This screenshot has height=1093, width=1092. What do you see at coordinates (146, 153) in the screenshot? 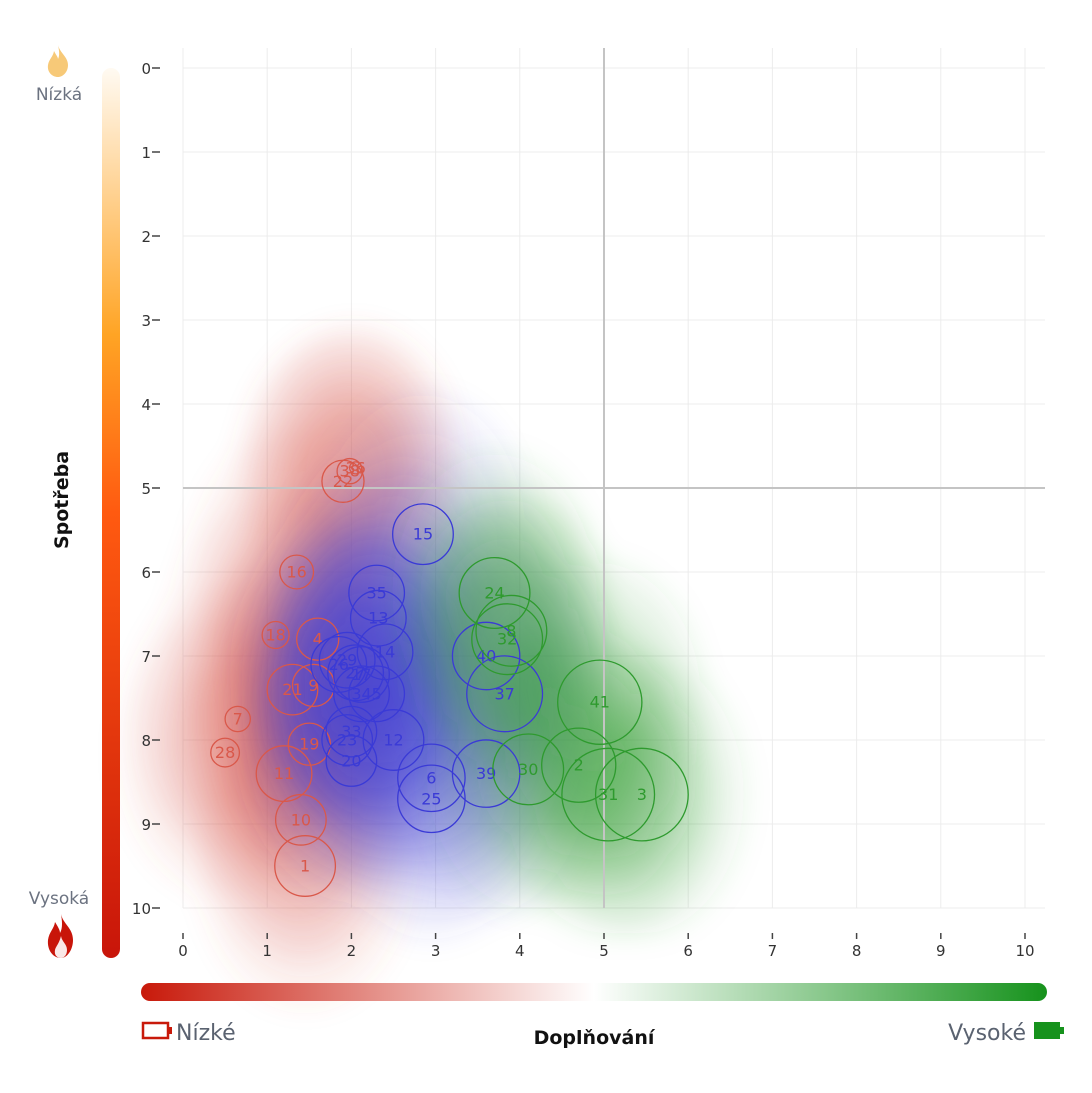
I see `y-tick-label: 1` at bounding box center [146, 153].